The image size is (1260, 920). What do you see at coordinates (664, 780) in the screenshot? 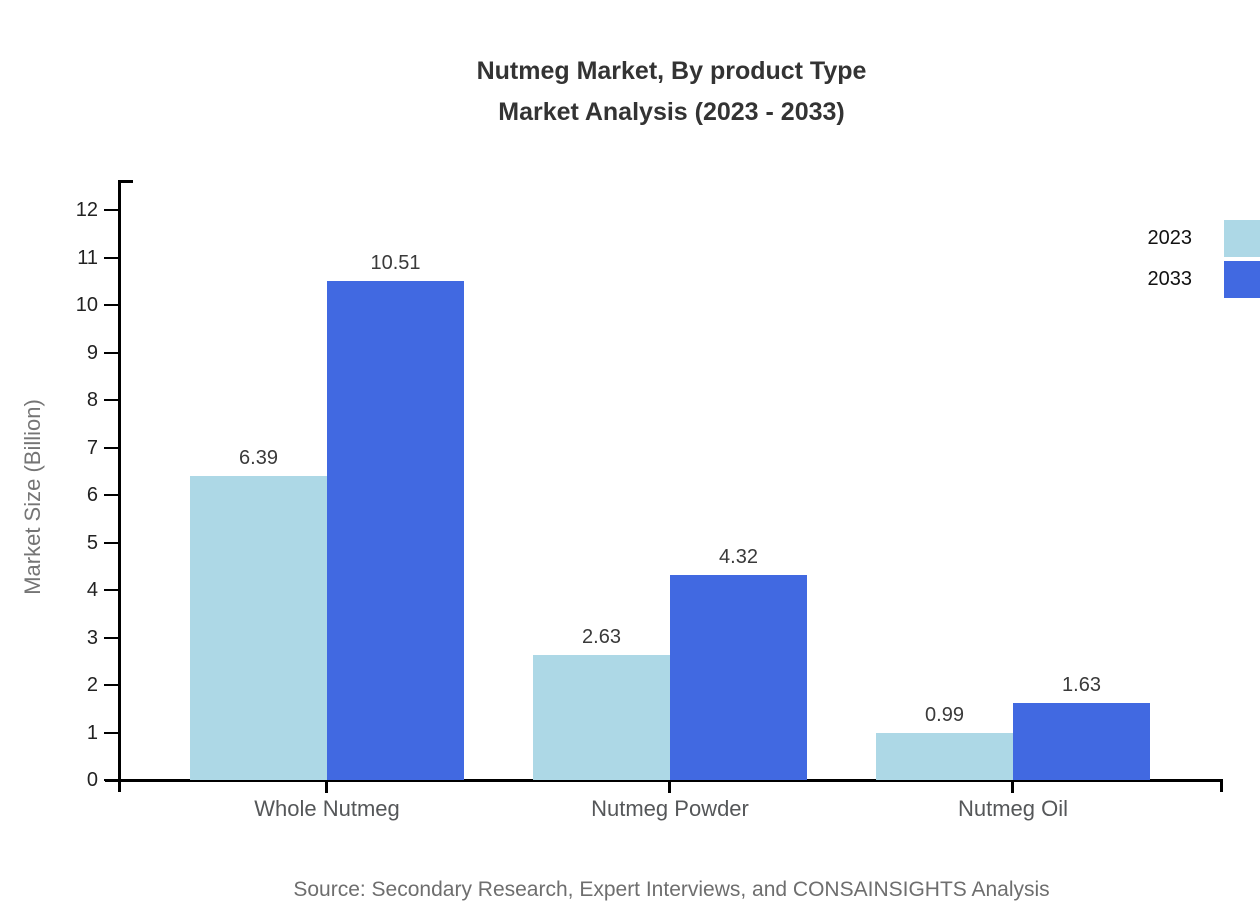
I see `x-axis-line` at bounding box center [664, 780].